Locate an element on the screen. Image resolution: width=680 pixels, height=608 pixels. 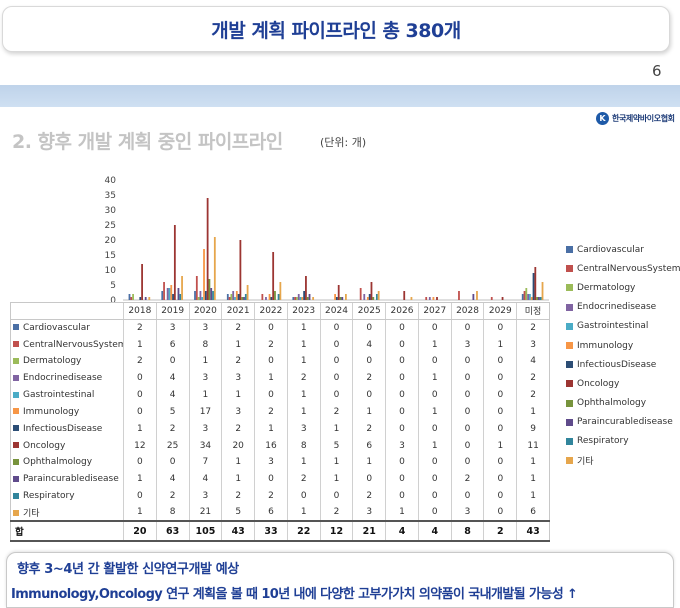
table-row: Cardiovascular 2 3 3 2 0 1 0 0 0 0 0 0 2 is located at coordinates (280, 328).